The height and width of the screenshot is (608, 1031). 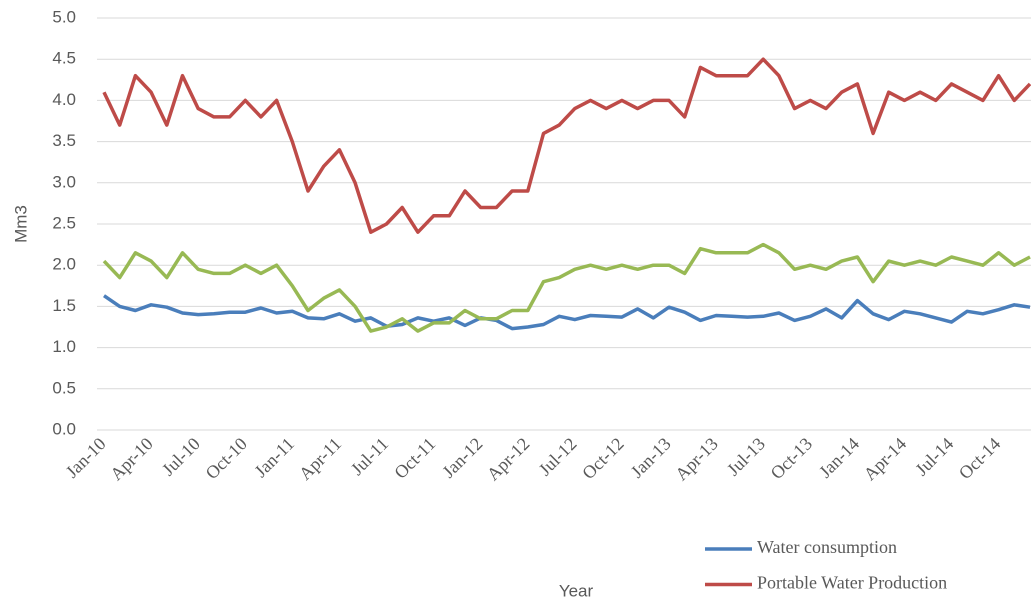 I want to click on x-tick-label: Oct-14, so click(x=979, y=458).